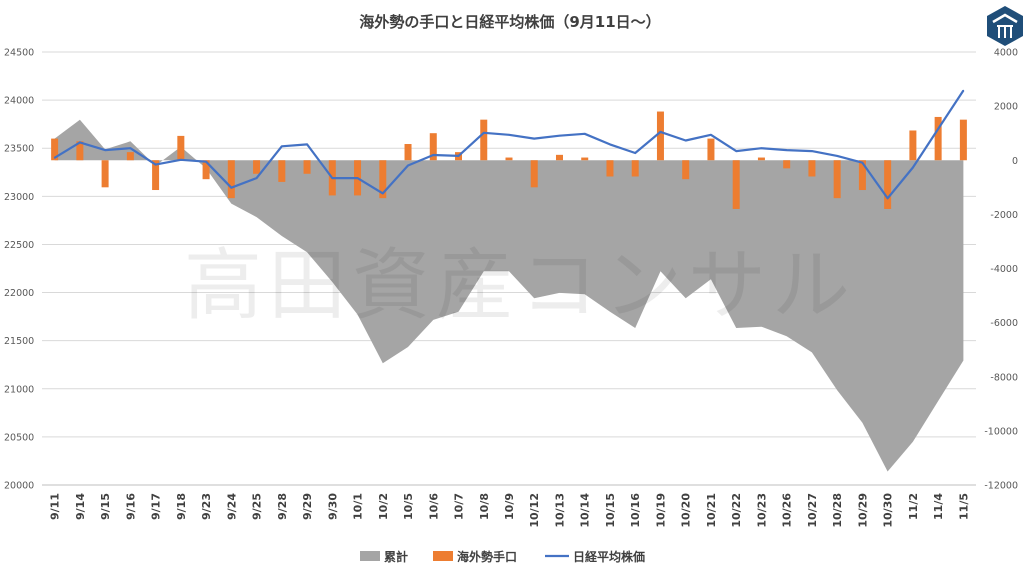 This screenshot has width=1024, height=576. What do you see at coordinates (609, 556) in the screenshot?
I see `legend-label-line: 日経平均株価` at bounding box center [609, 556].